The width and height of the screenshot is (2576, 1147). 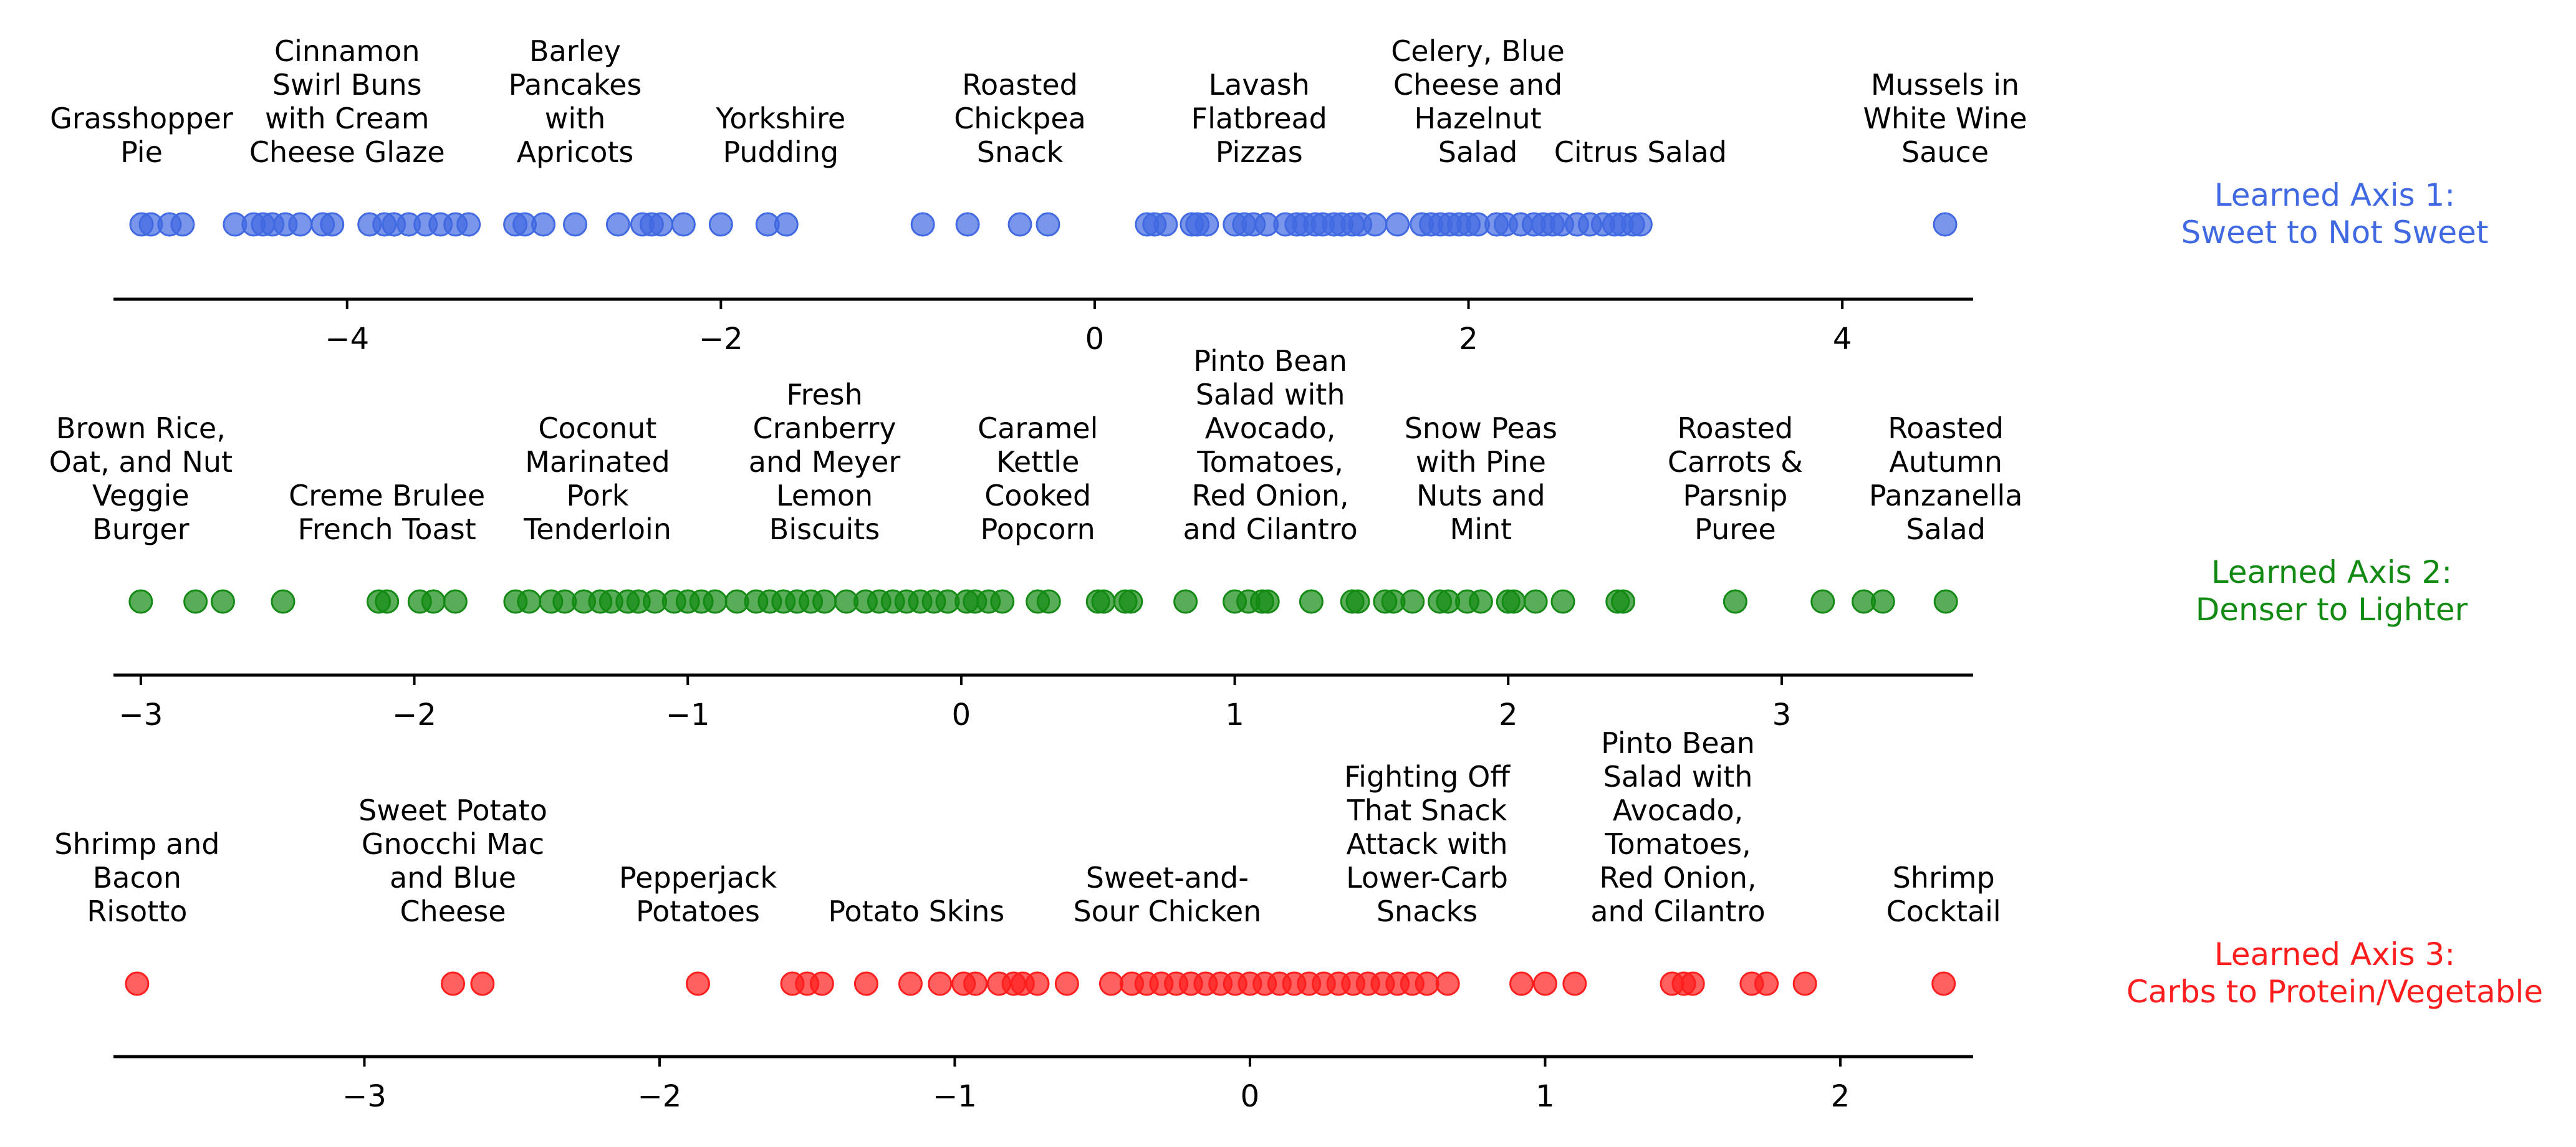 What do you see at coordinates (1167, 878) in the screenshot?
I see `annotation-line: Sweet-and-` at bounding box center [1167, 878].